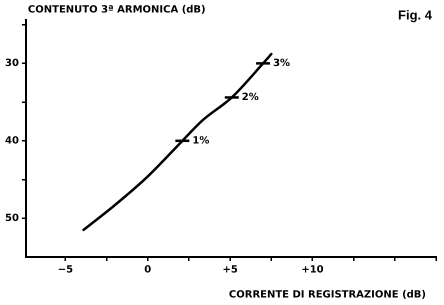 This screenshot has height=305, width=444. Describe the element at coordinates (11, 63) in the screenshot. I see `y-tick-label: 30` at that location.